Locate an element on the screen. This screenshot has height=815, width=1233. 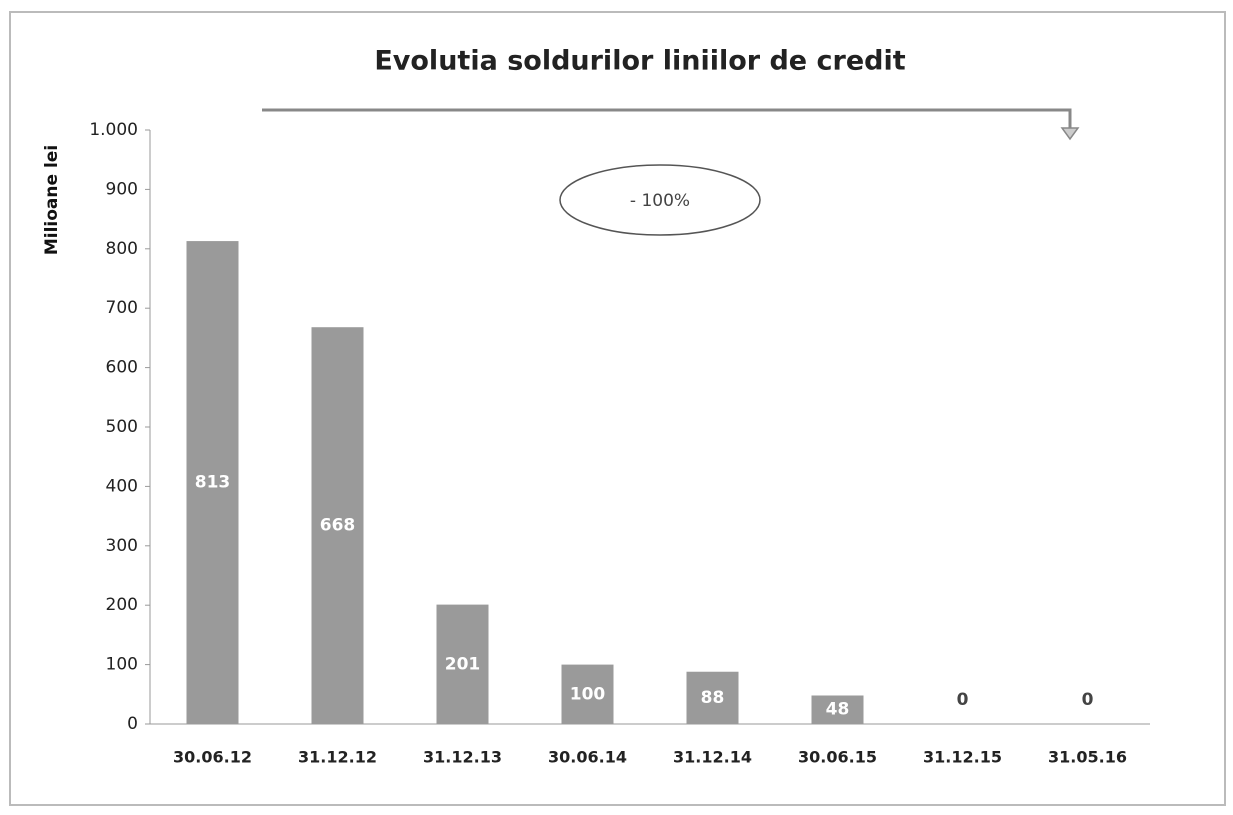
y-tick-label: 1.000 is located at coordinates (113, 130).